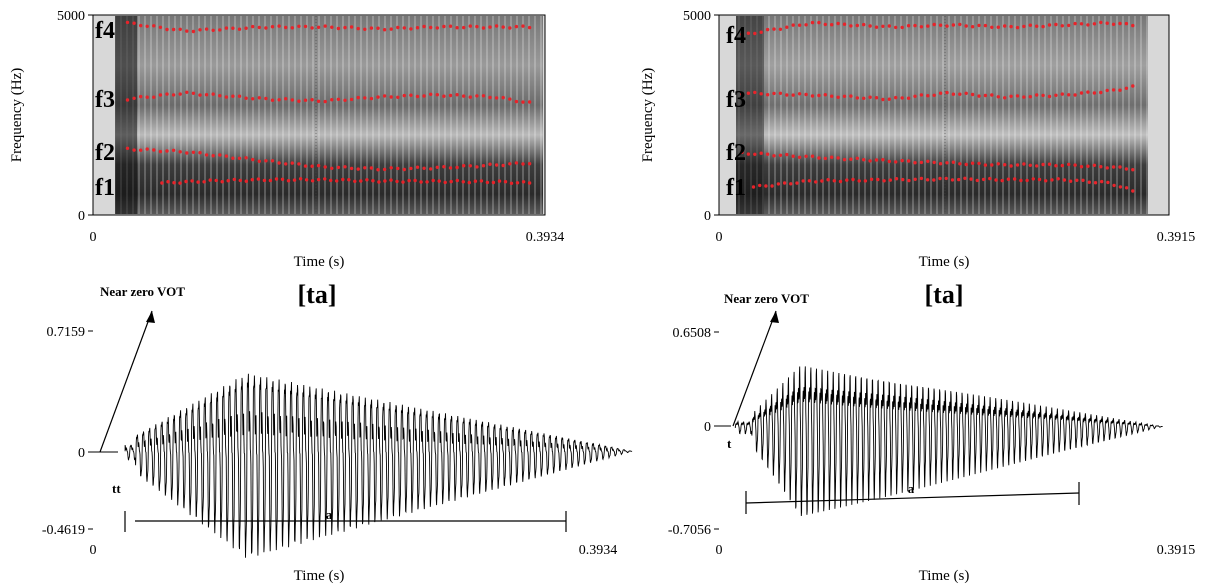 This screenshot has height=587, width=1215. Describe the element at coordinates (598, 550) in the screenshot. I see `x-tick-end-wave-left: 0.3934` at that location.